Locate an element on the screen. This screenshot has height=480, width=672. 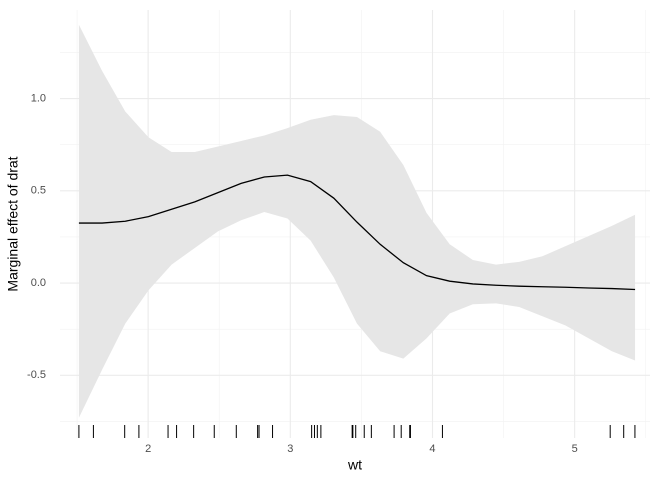
x-axis-title: wt is located at coordinates (354, 465).